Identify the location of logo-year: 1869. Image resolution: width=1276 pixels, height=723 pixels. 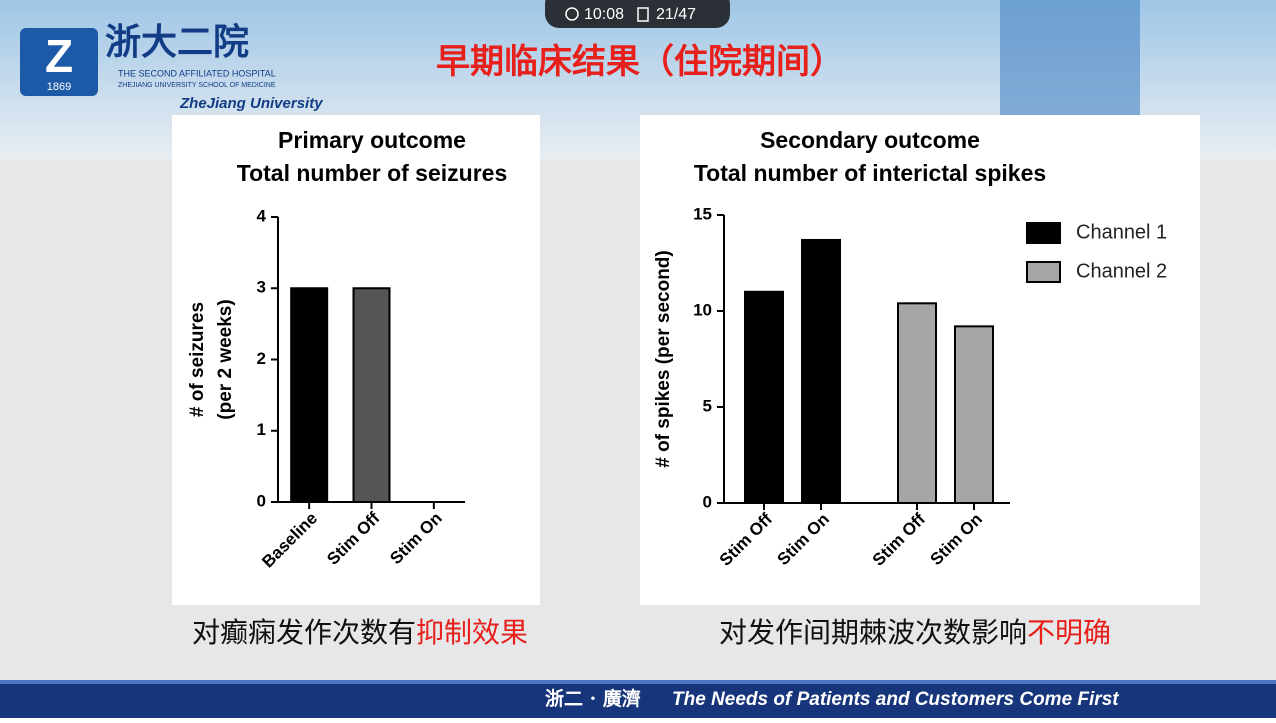
(59, 87).